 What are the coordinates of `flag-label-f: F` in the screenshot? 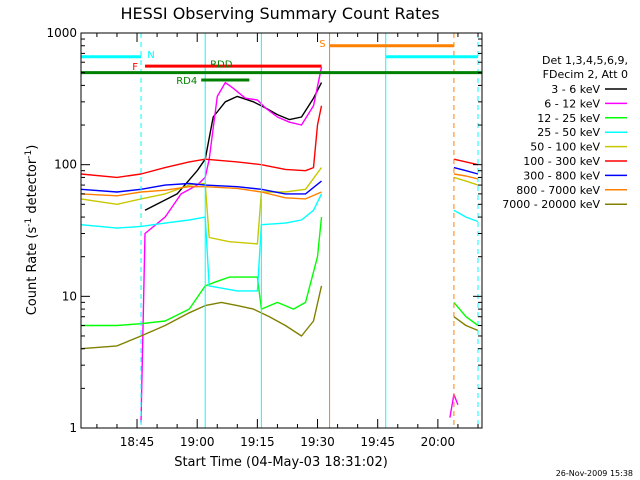 It's located at (135, 67).